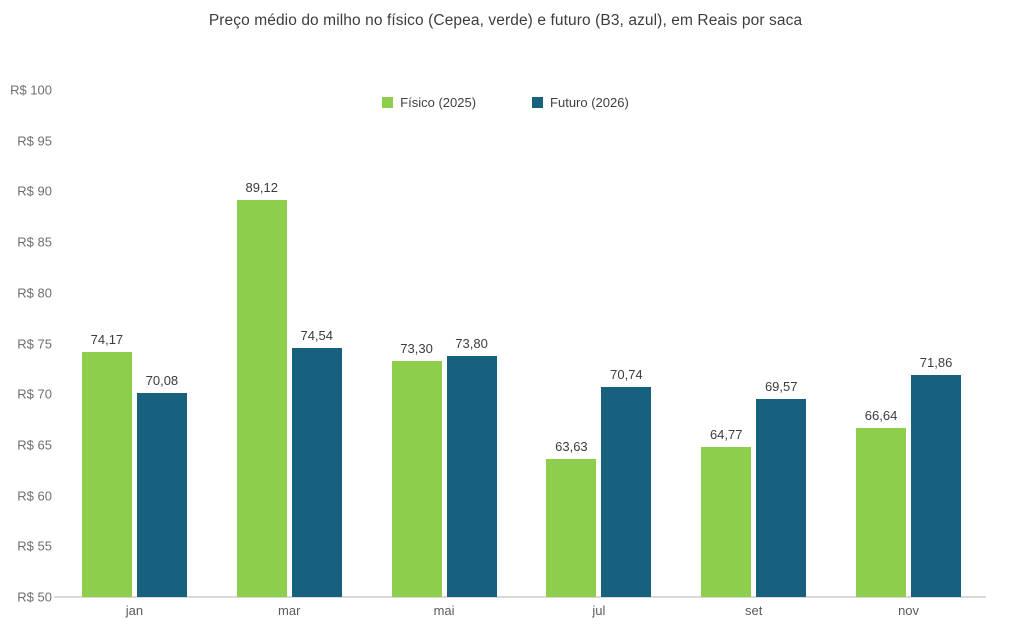 This screenshot has height=629, width=1011. I want to click on y-axis-tick-label: R$ 95, so click(34, 141).